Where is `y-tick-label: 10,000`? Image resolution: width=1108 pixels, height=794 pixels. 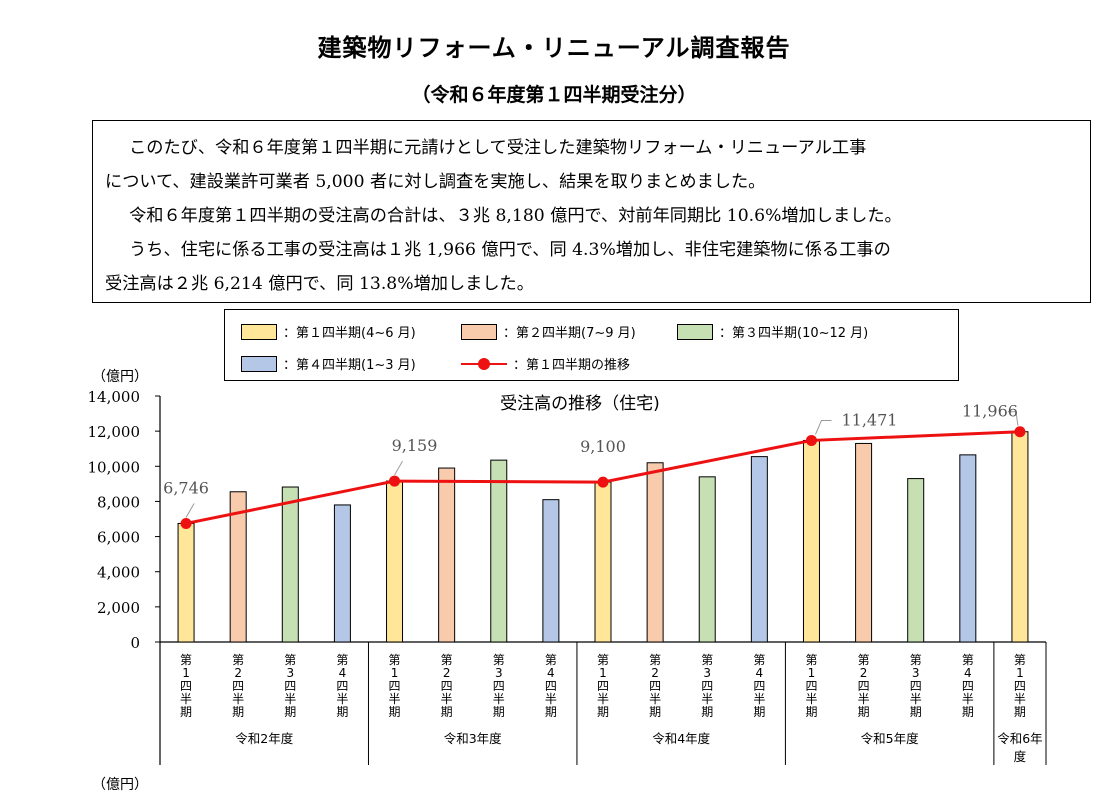 y-tick-label: 10,000 is located at coordinates (114, 467).